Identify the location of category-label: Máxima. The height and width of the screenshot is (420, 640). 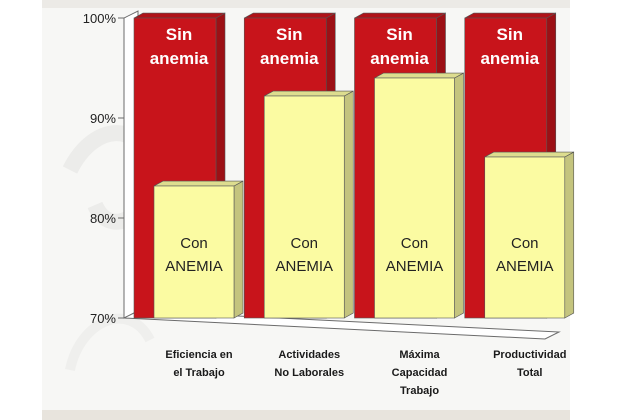
(419, 355).